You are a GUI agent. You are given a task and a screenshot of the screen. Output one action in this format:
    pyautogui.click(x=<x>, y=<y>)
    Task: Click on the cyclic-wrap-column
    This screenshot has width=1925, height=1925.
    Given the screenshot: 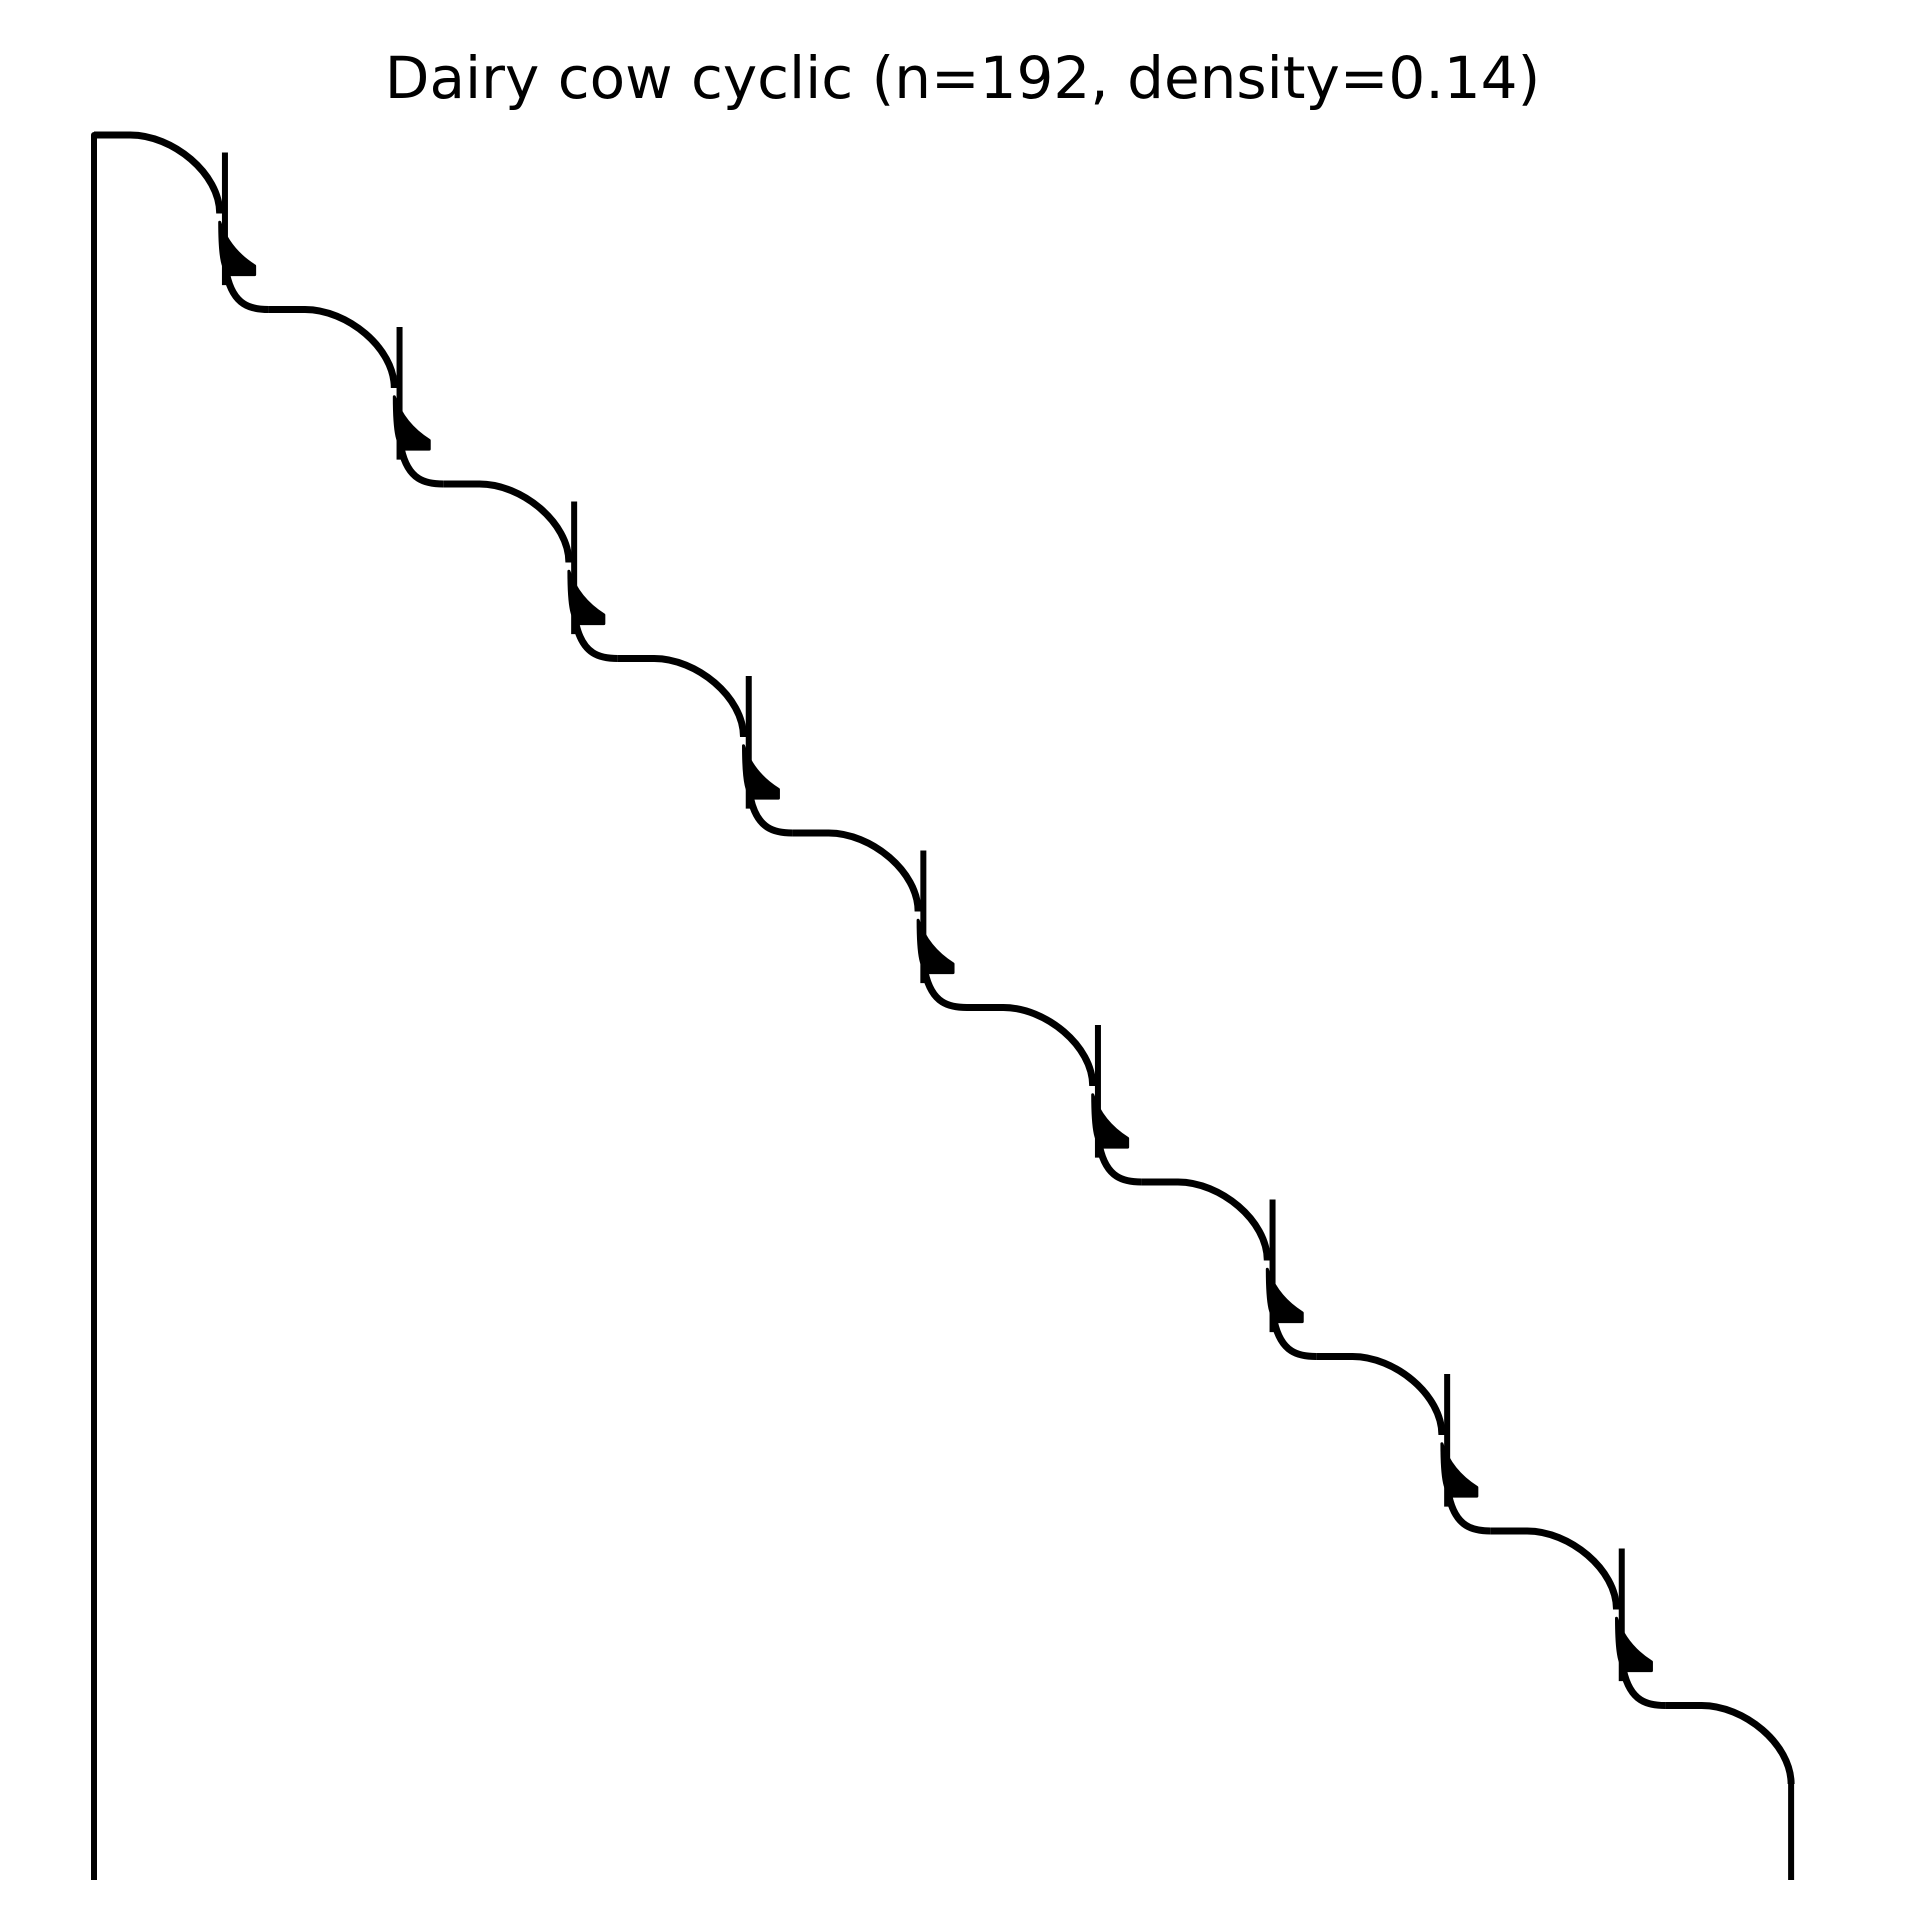 What is the action you would take?
    pyautogui.click(x=111, y=1006)
    